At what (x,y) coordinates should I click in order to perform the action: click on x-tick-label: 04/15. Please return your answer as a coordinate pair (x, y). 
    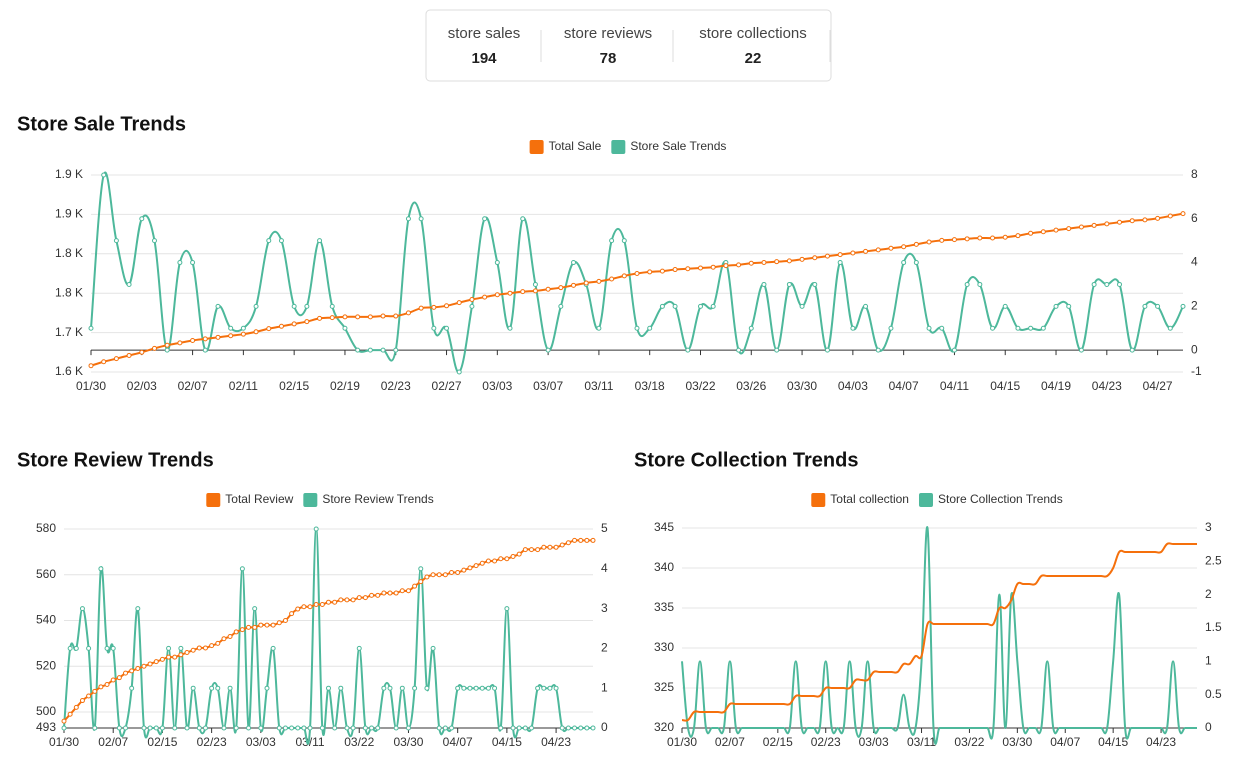
    Looking at the image, I should click on (1113, 742).